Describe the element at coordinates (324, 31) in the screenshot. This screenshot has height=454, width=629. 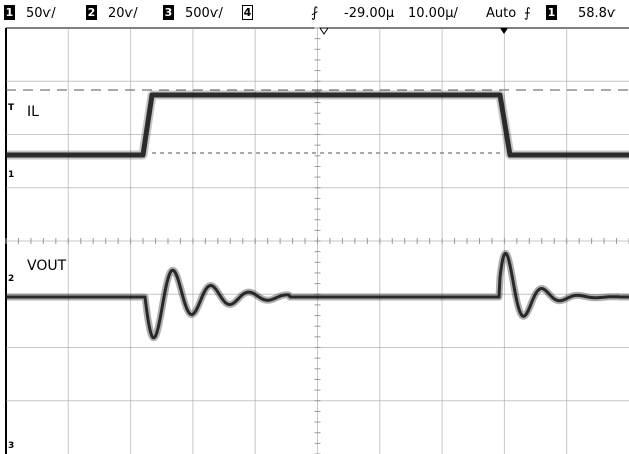
I see `time-reference-marker` at that location.